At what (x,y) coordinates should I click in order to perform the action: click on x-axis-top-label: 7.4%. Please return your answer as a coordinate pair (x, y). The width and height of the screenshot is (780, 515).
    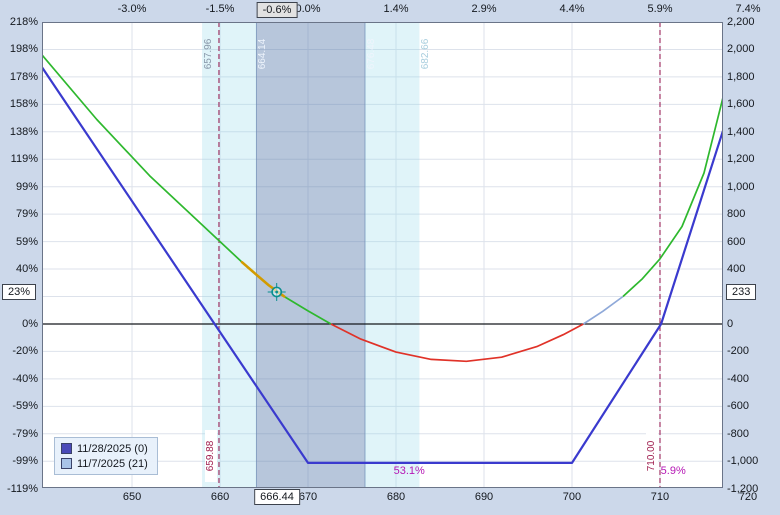
    Looking at the image, I should click on (748, 9).